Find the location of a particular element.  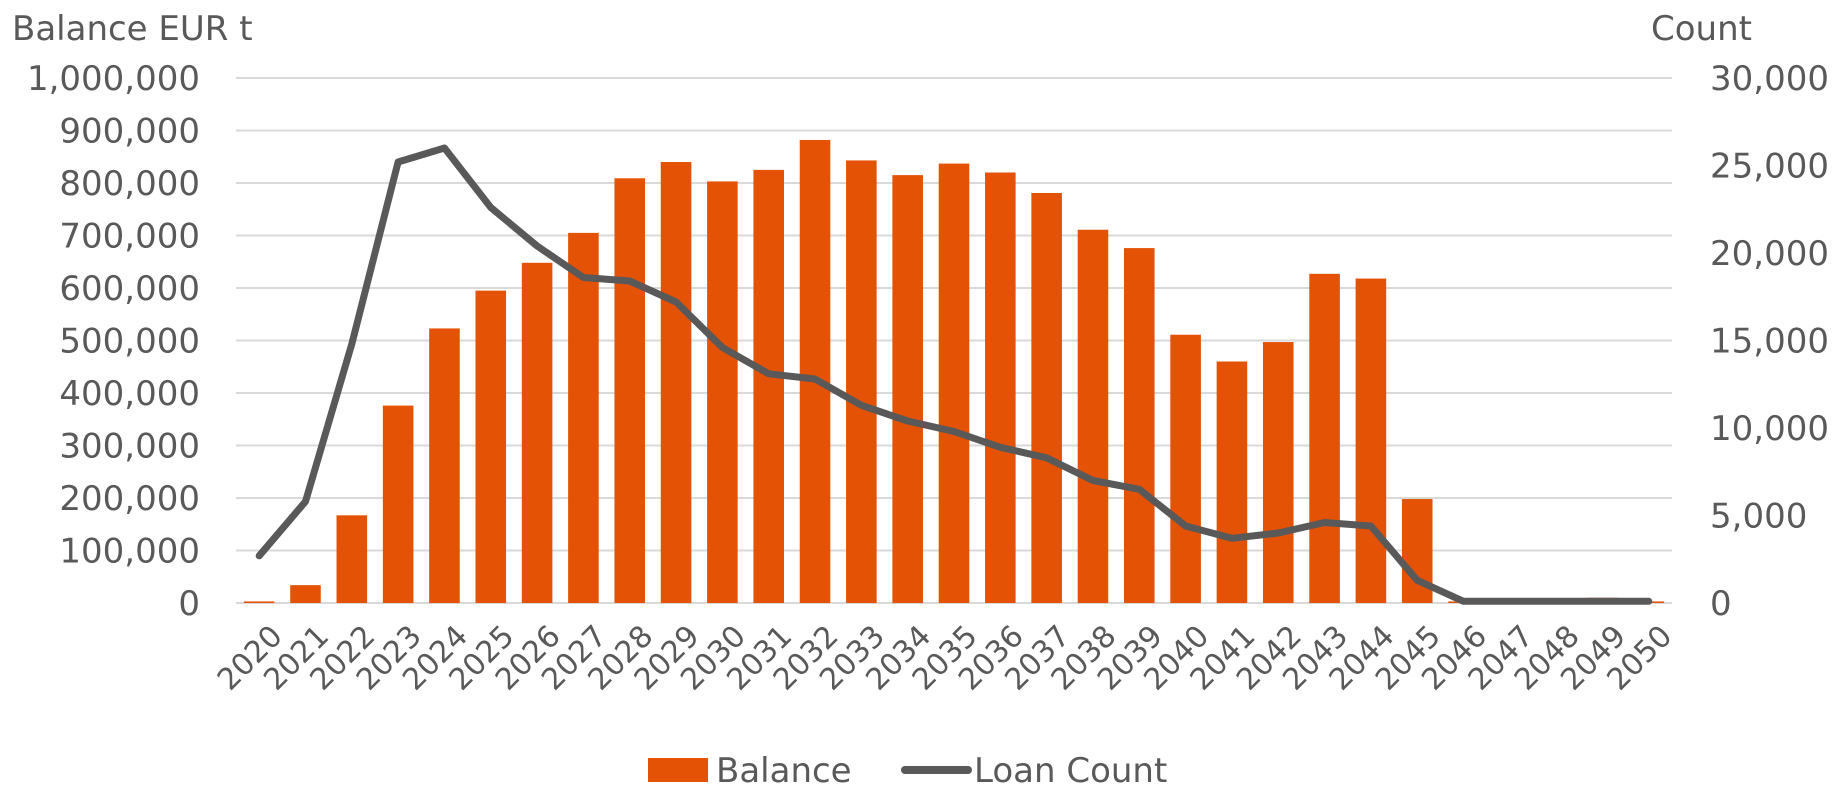

right-tick-label: 0 is located at coordinates (1721, 604).